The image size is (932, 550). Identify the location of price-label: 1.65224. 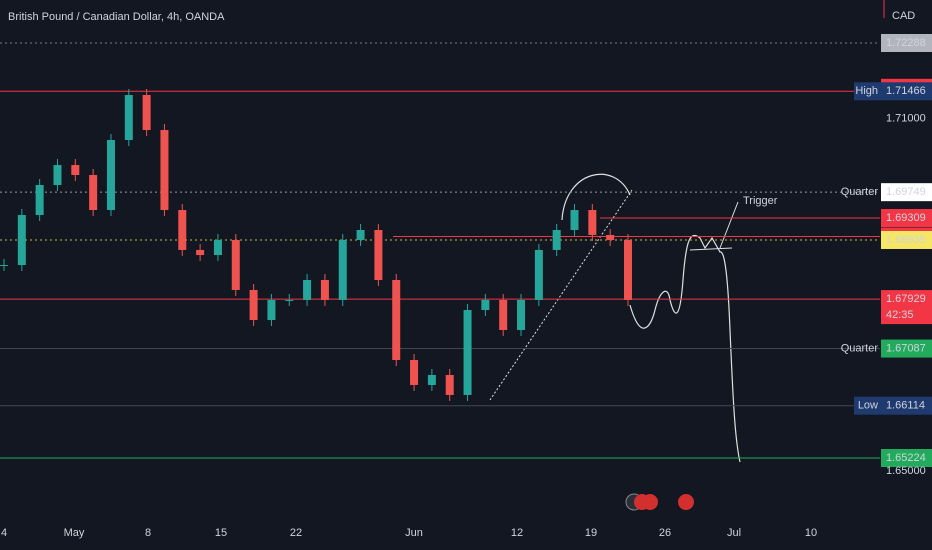
(906, 458).